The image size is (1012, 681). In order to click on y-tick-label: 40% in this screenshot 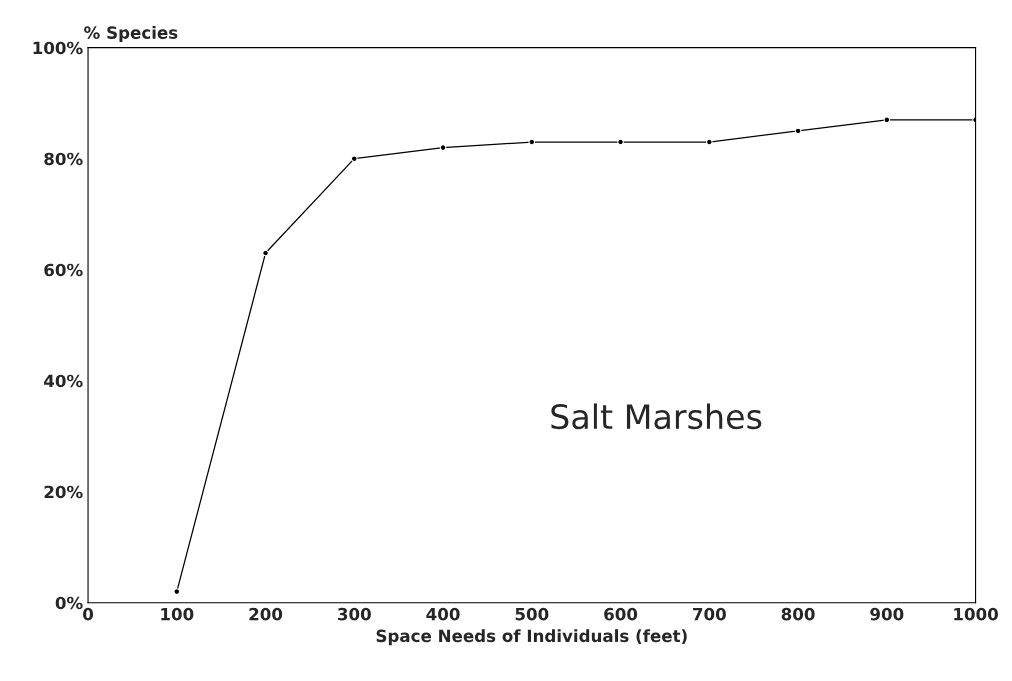, I will do `click(63, 381)`.